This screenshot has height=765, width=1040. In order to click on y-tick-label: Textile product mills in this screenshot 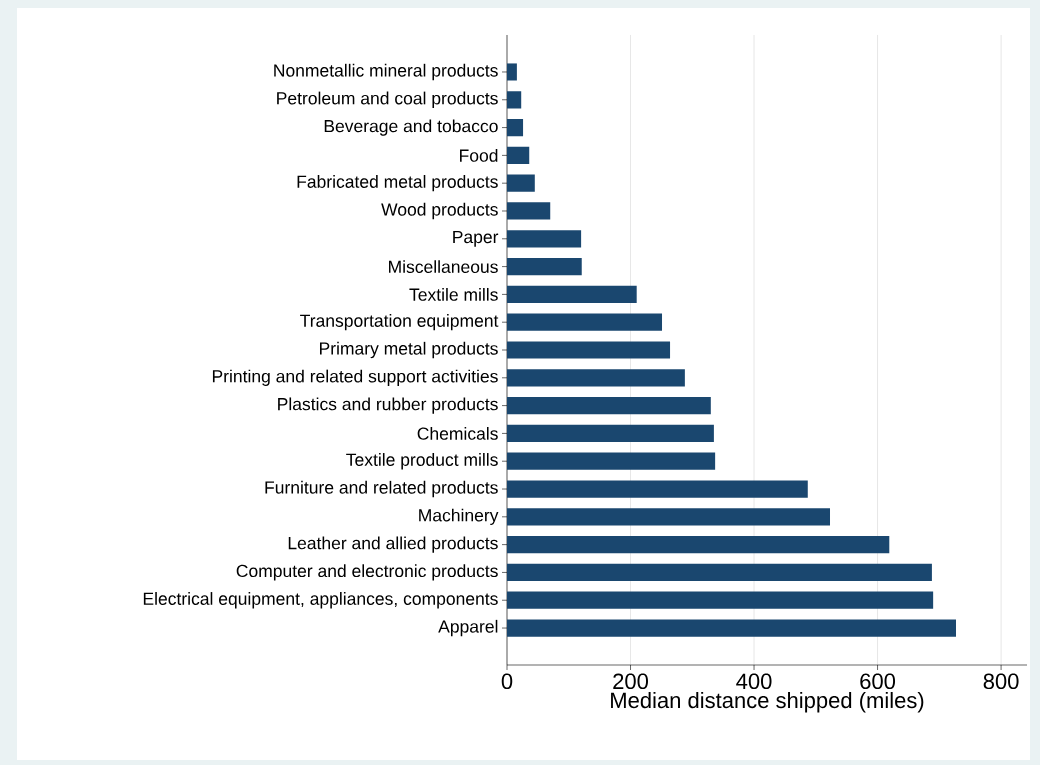, I will do `click(422, 461)`.